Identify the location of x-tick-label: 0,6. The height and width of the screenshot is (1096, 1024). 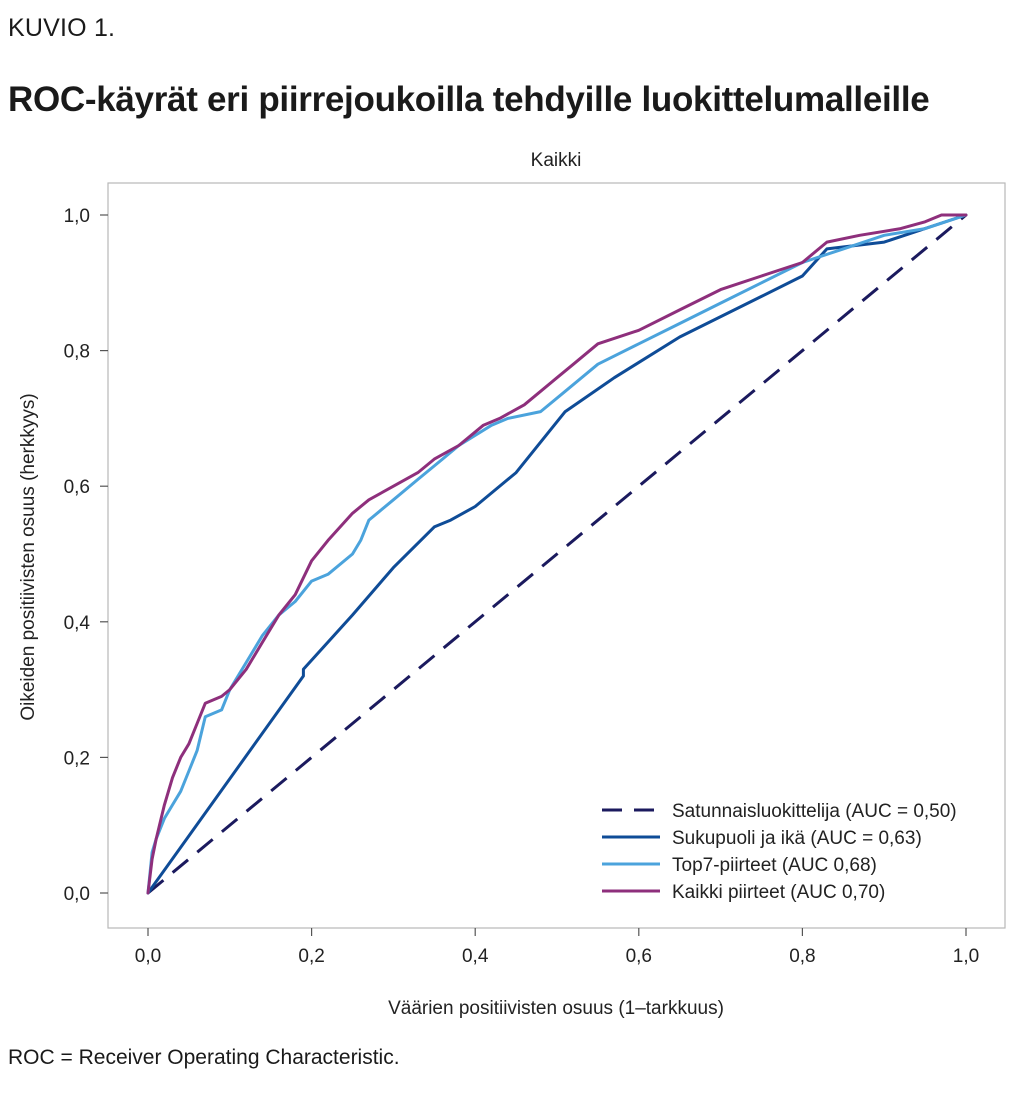
(639, 956).